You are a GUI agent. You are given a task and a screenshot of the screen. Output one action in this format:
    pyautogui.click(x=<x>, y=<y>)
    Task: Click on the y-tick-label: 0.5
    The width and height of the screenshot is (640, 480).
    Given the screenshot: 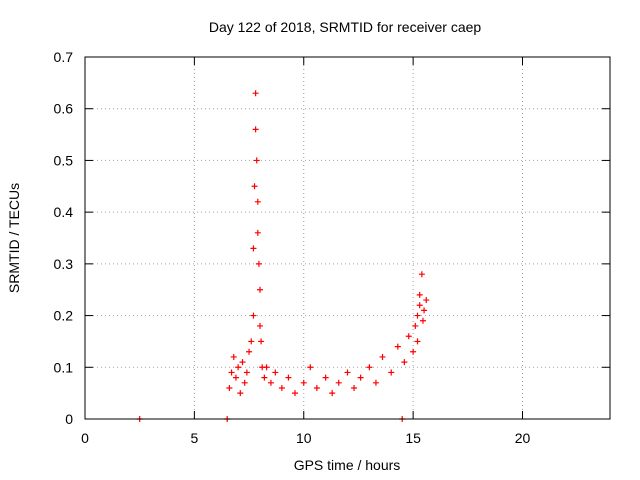 What is the action you would take?
    pyautogui.click(x=64, y=160)
    